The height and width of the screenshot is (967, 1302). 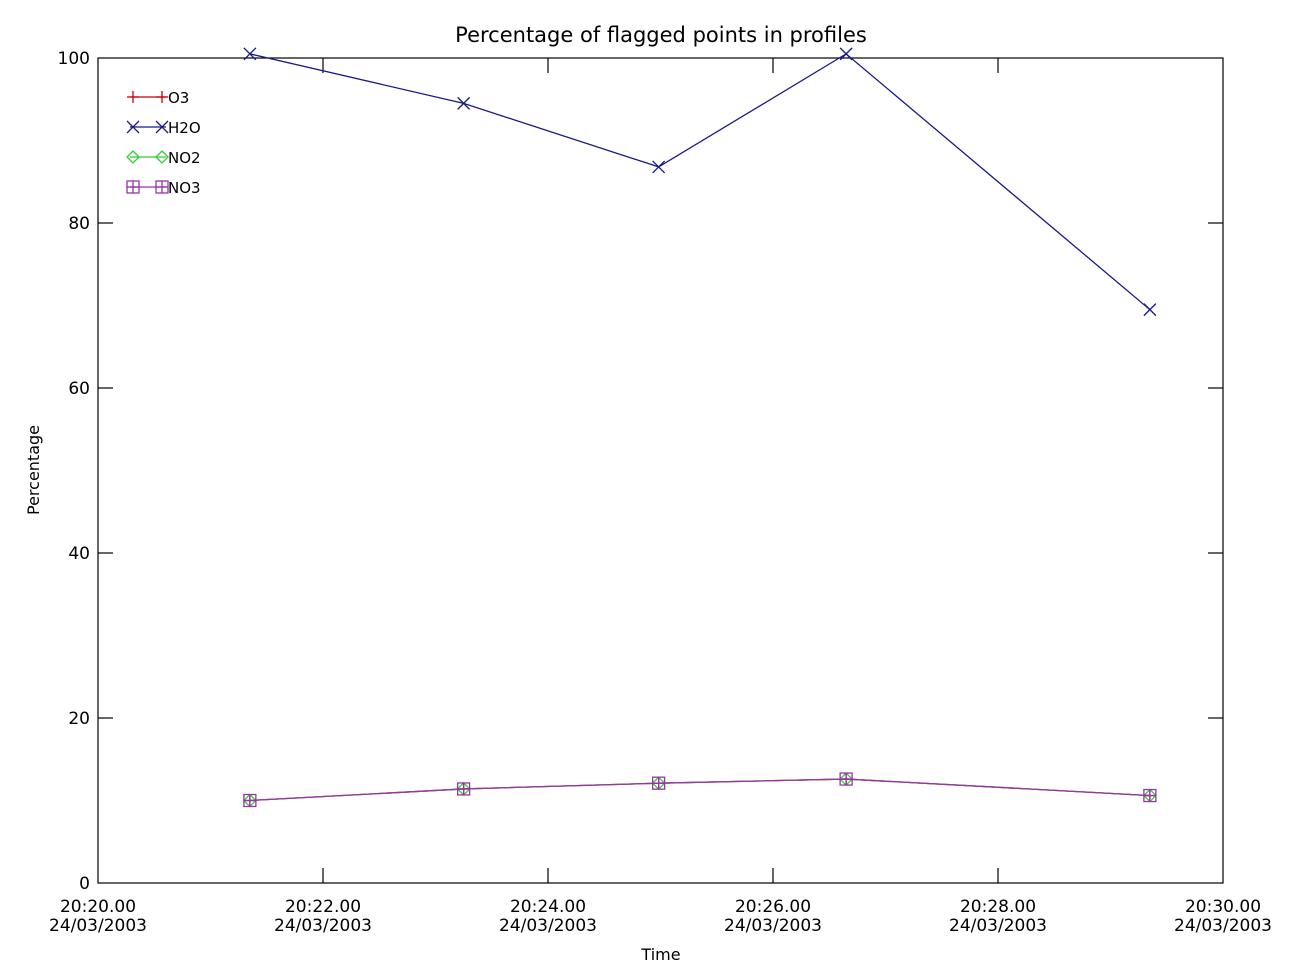 I want to click on legend-label-no2: NO2, so click(x=184, y=158).